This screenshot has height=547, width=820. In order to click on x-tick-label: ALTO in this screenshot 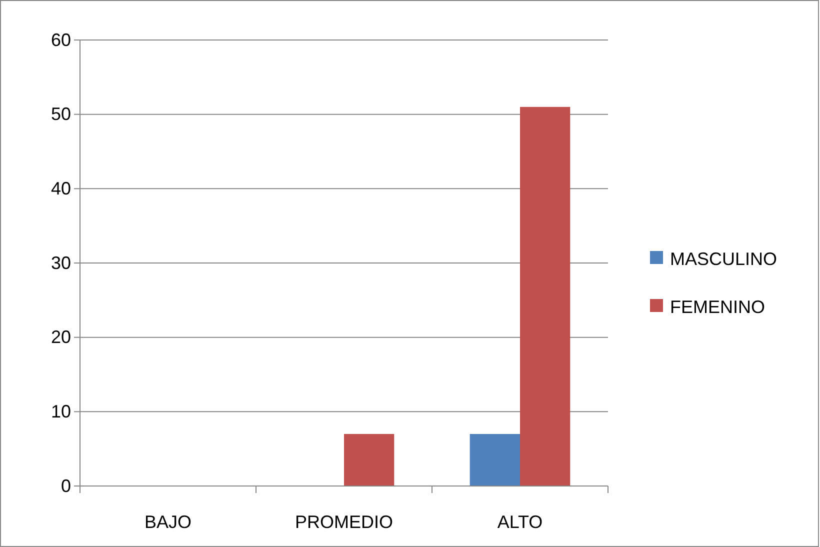, I will do `click(520, 522)`.